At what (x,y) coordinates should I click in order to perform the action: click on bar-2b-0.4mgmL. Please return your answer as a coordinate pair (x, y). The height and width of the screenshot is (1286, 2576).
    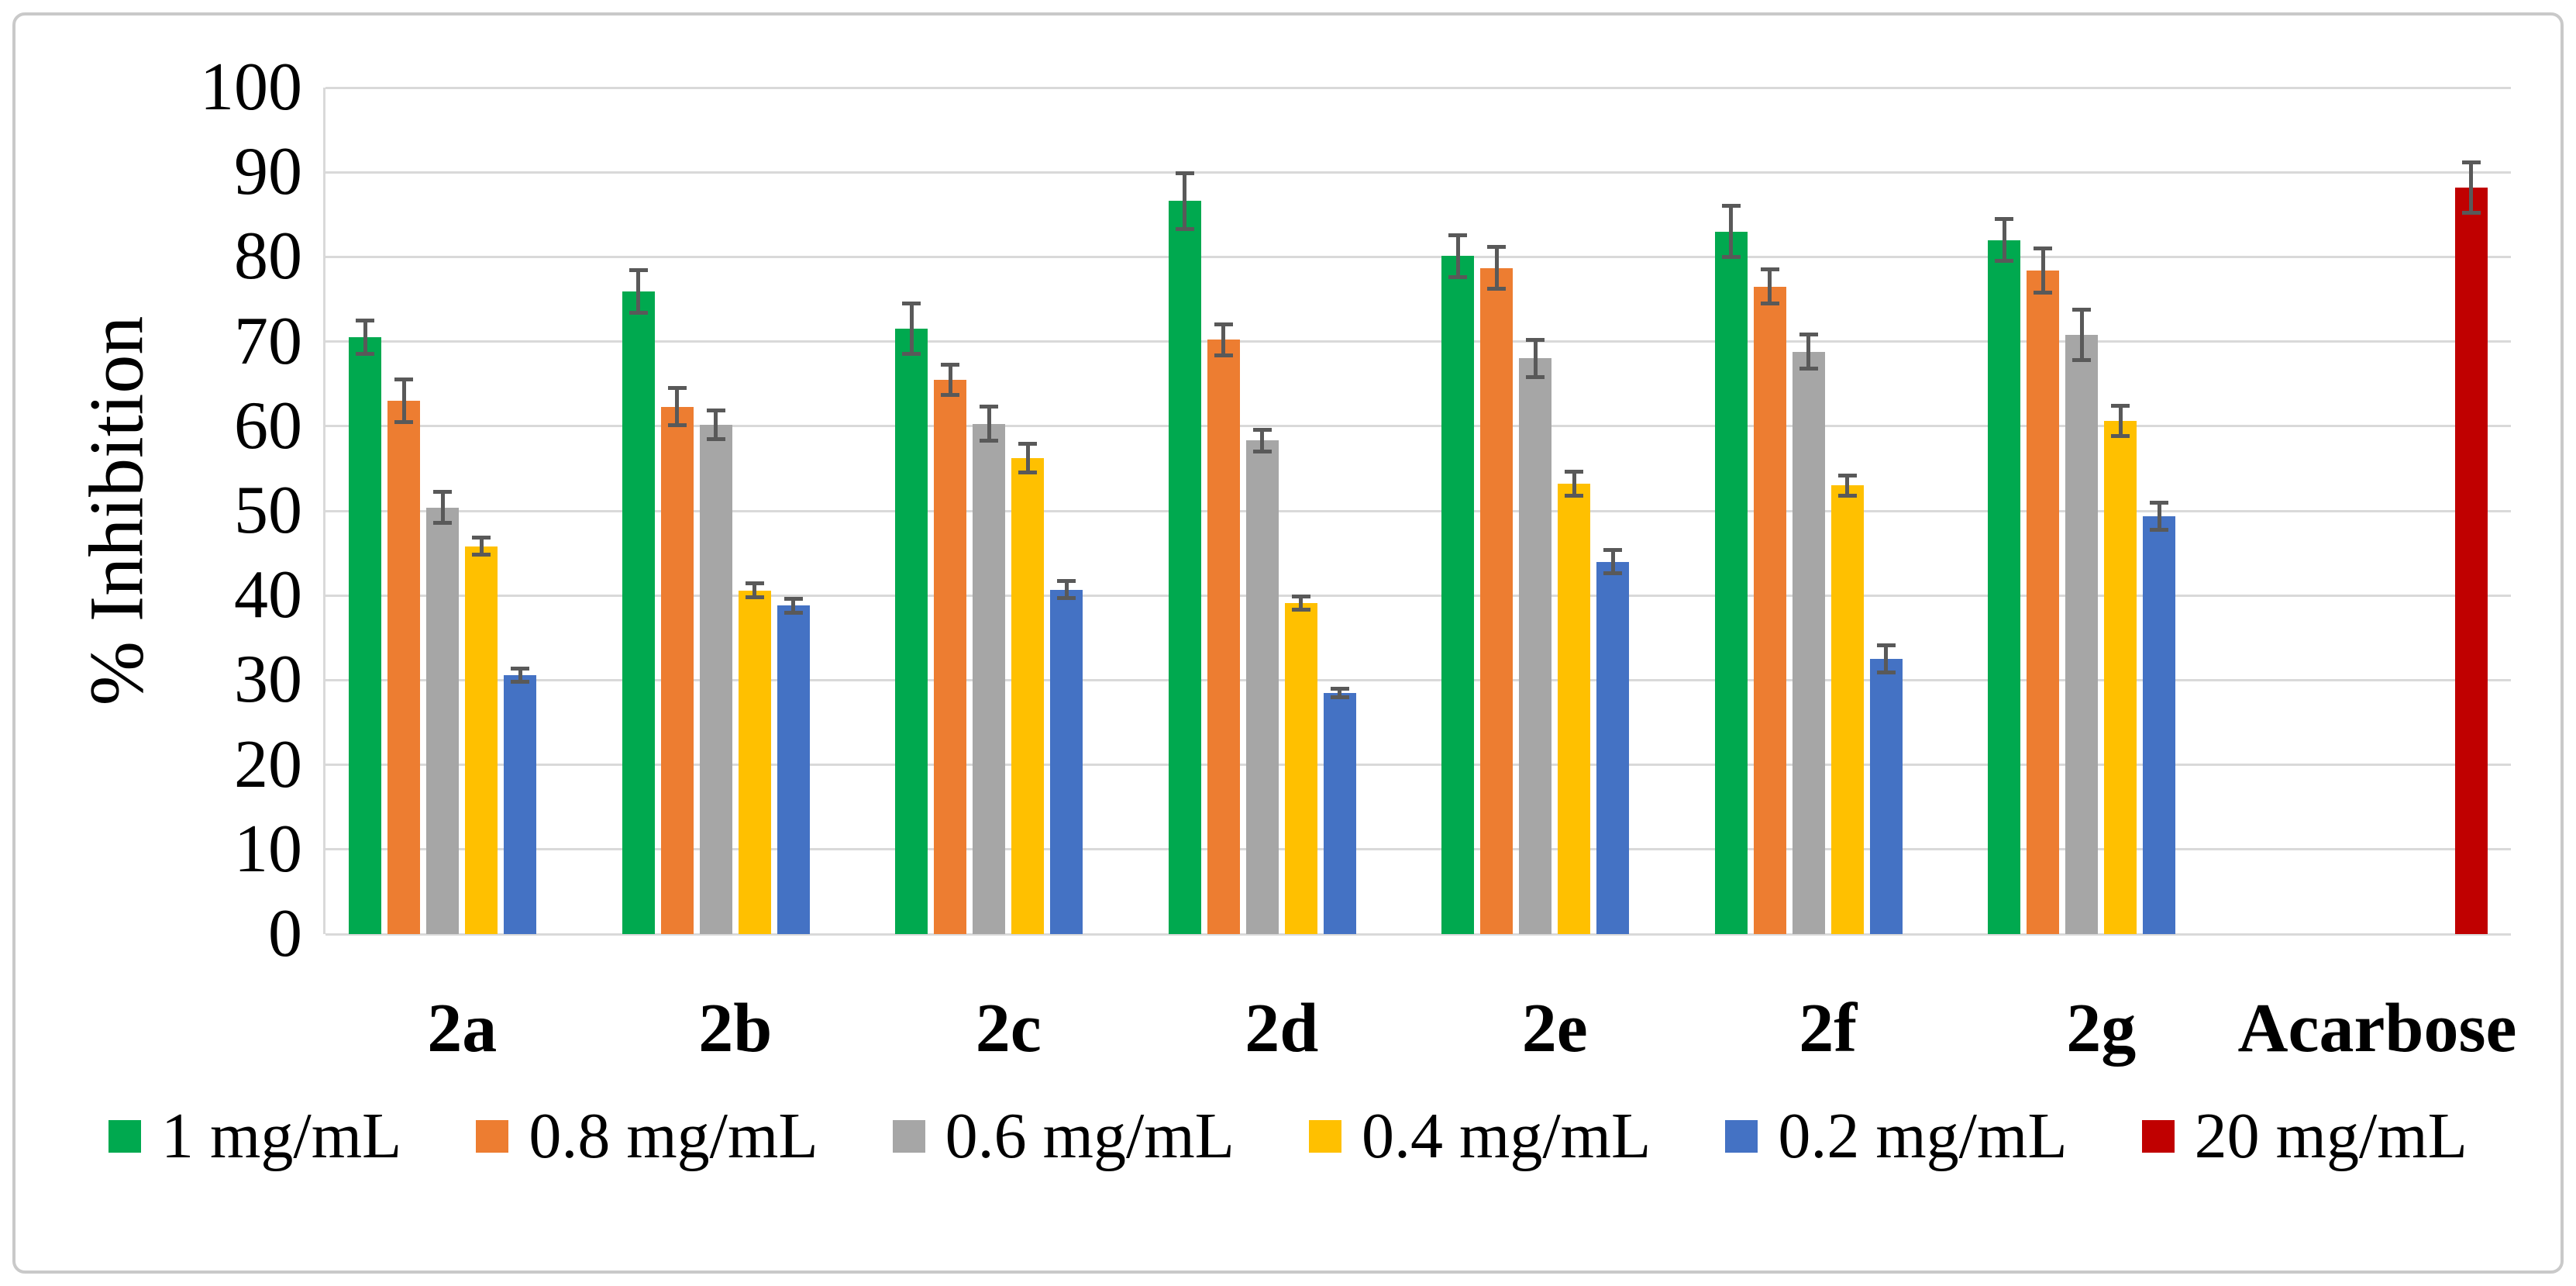
    Looking at the image, I should click on (754, 762).